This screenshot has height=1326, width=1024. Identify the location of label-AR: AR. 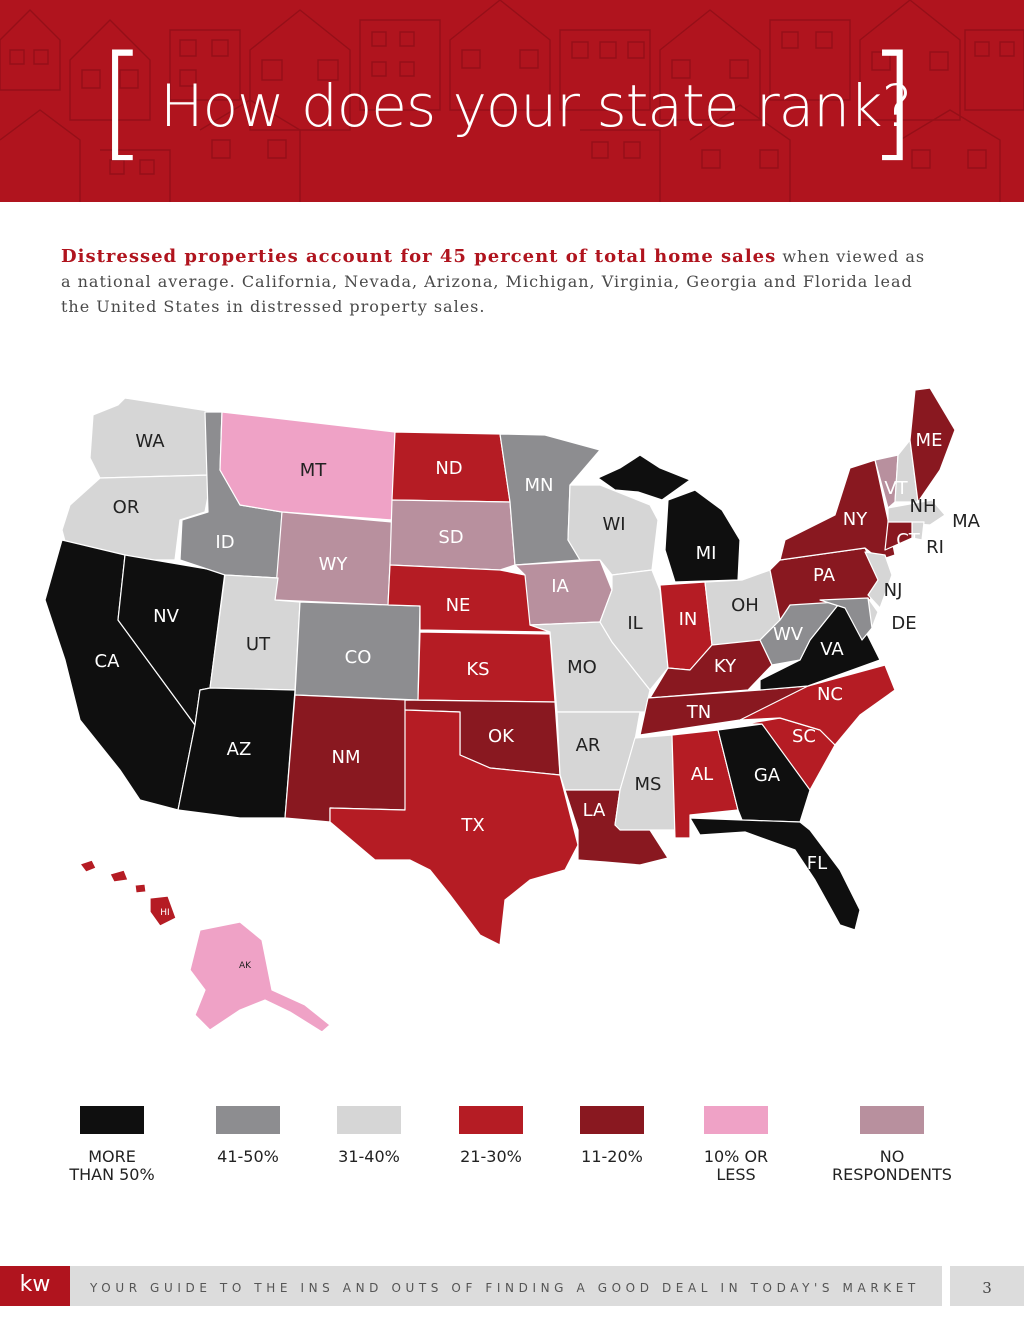
(588, 745).